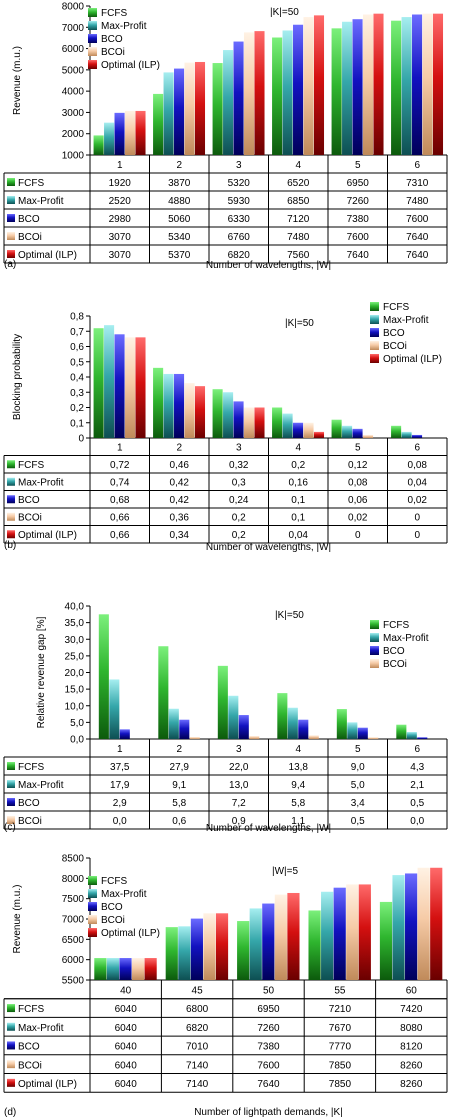 This screenshot has height=1120, width=450. Describe the element at coordinates (77, 362) in the screenshot. I see `y-tick-label: 0,5` at that location.